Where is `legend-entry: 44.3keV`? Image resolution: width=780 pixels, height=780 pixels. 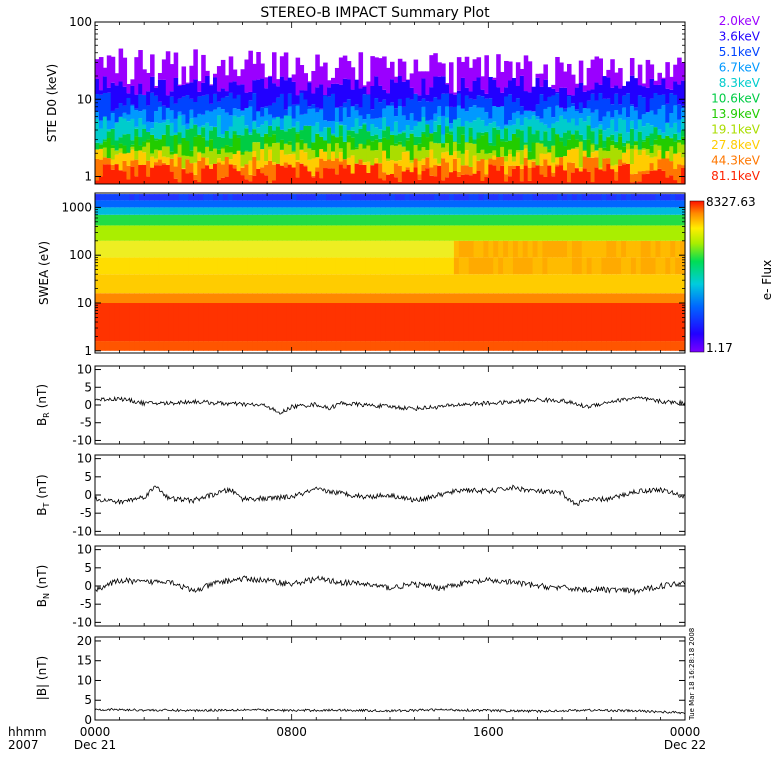 legend-entry: 44.3keV is located at coordinates (736, 161).